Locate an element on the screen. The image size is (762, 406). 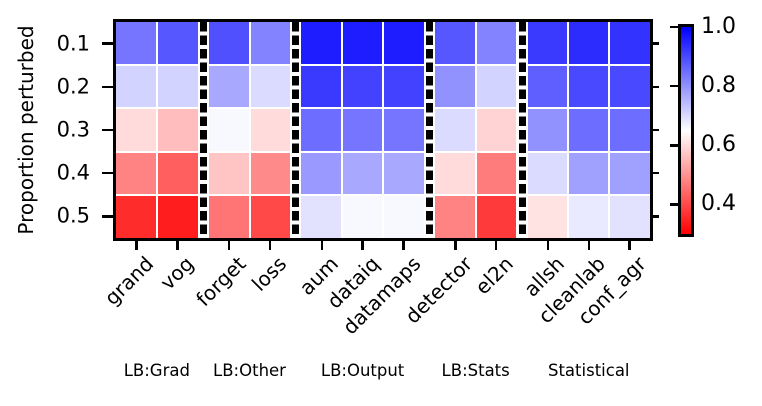
colorbar-tick-label: 0.8 is located at coordinates (718, 86).